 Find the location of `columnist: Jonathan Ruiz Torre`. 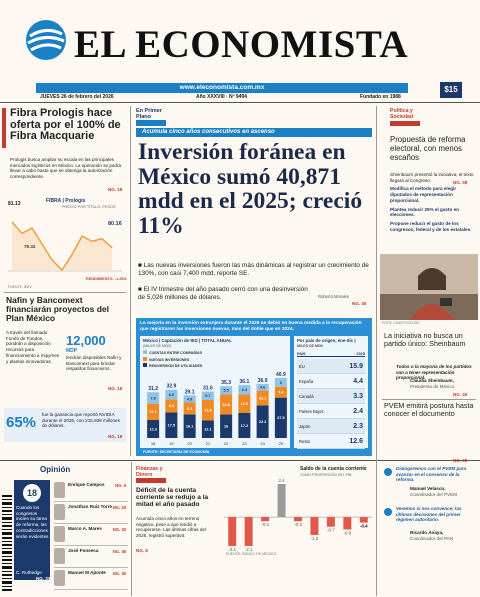

columnist: Jonathan Ruiz Torre is located at coordinates (90, 506).